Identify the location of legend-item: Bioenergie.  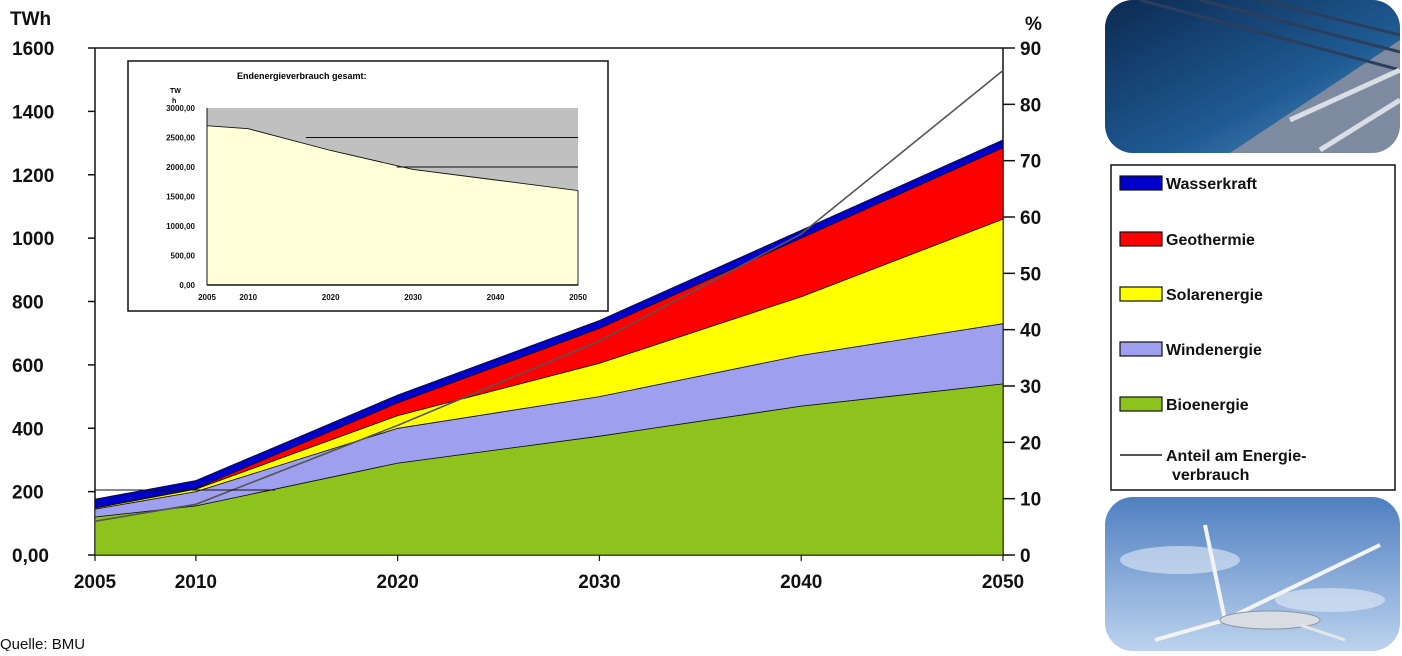
(1184, 405).